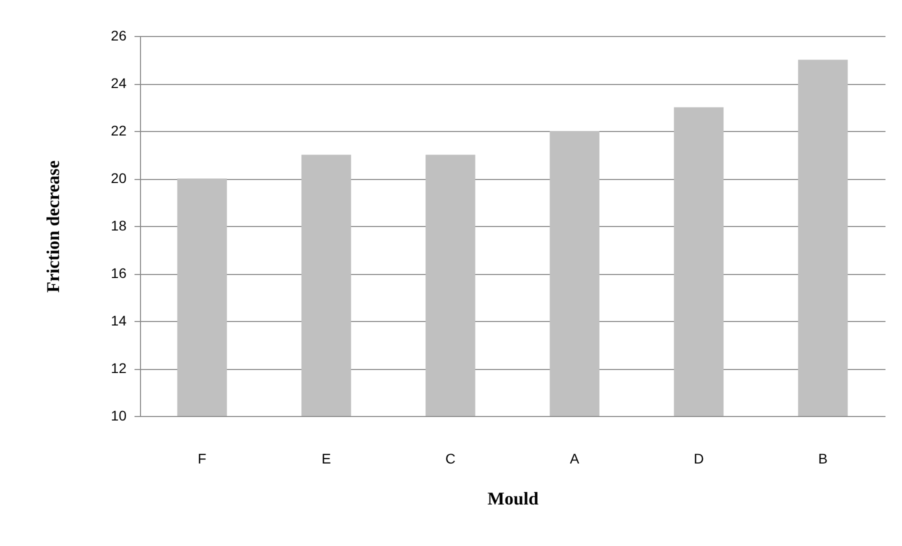 The height and width of the screenshot is (546, 902). What do you see at coordinates (575, 458) in the screenshot?
I see `x-tick-label: A` at bounding box center [575, 458].